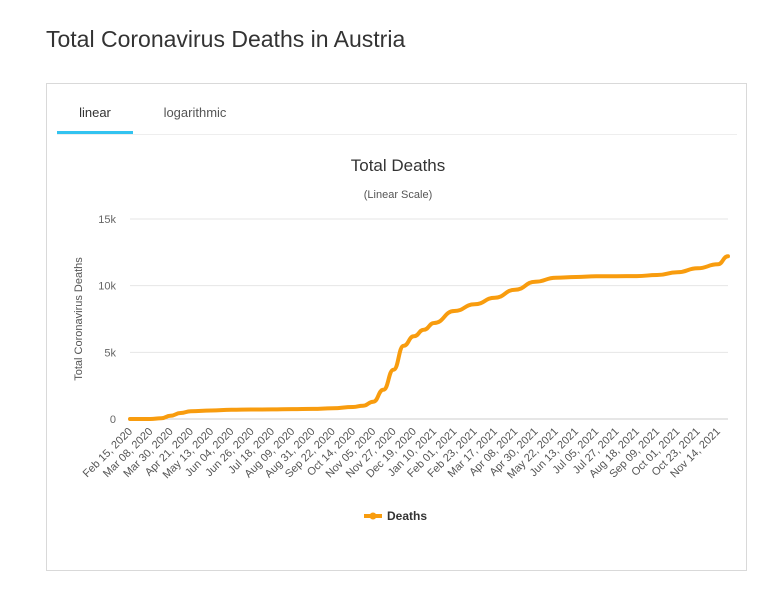  What do you see at coordinates (107, 220) in the screenshot?
I see `y-tick-label: 15k` at bounding box center [107, 220].